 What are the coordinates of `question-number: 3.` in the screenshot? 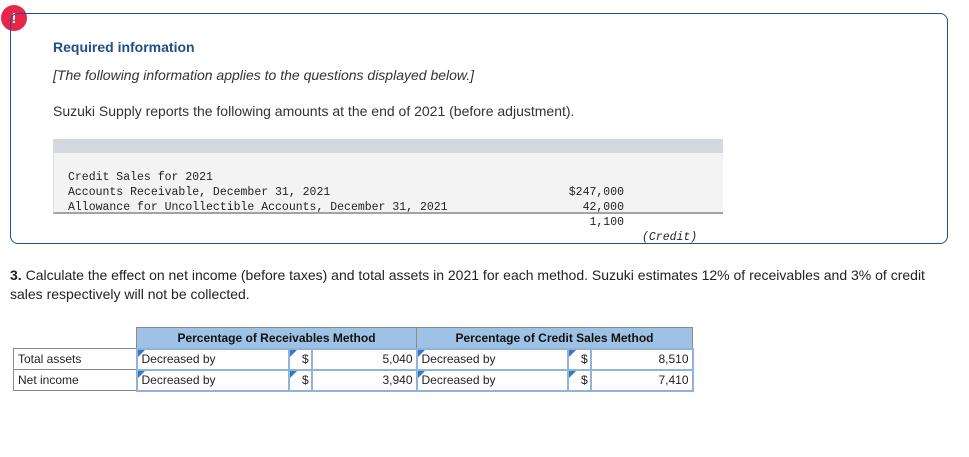 It's located at (16, 275).